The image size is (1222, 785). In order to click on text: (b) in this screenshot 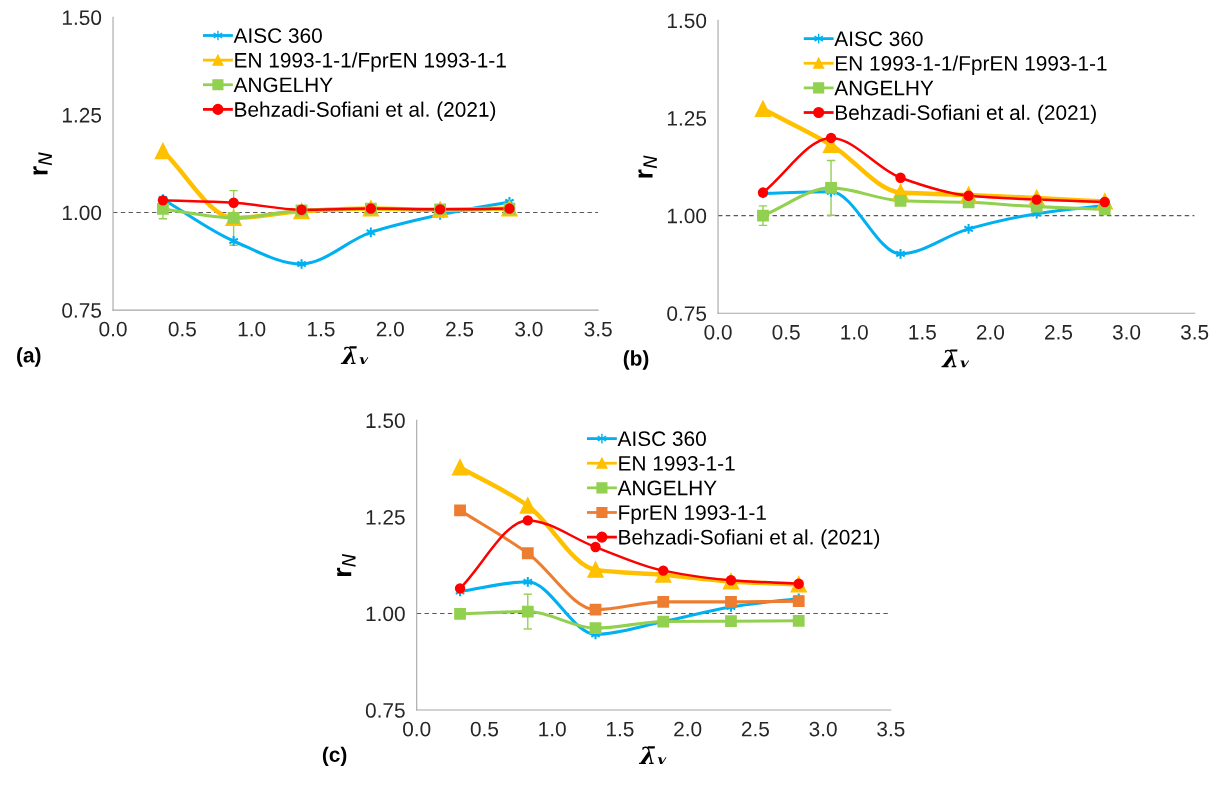, I will do `click(636, 360)`.